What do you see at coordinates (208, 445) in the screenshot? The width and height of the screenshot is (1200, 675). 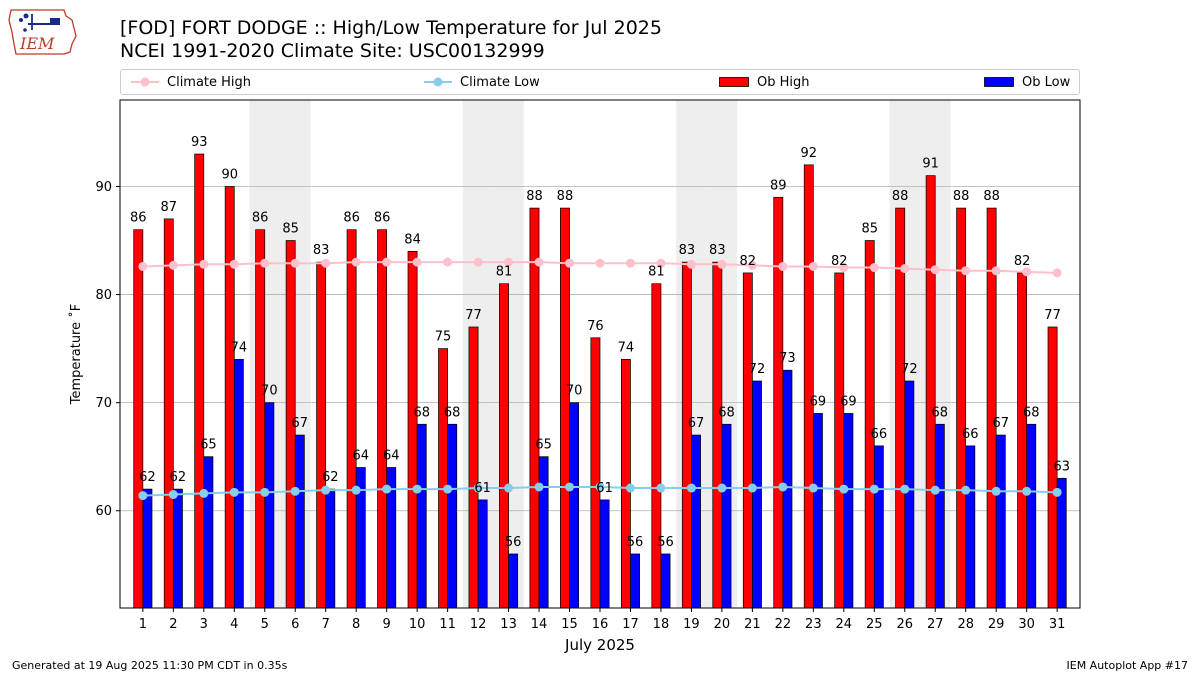 I see `ob-low-value-label-day-3: 65` at bounding box center [208, 445].